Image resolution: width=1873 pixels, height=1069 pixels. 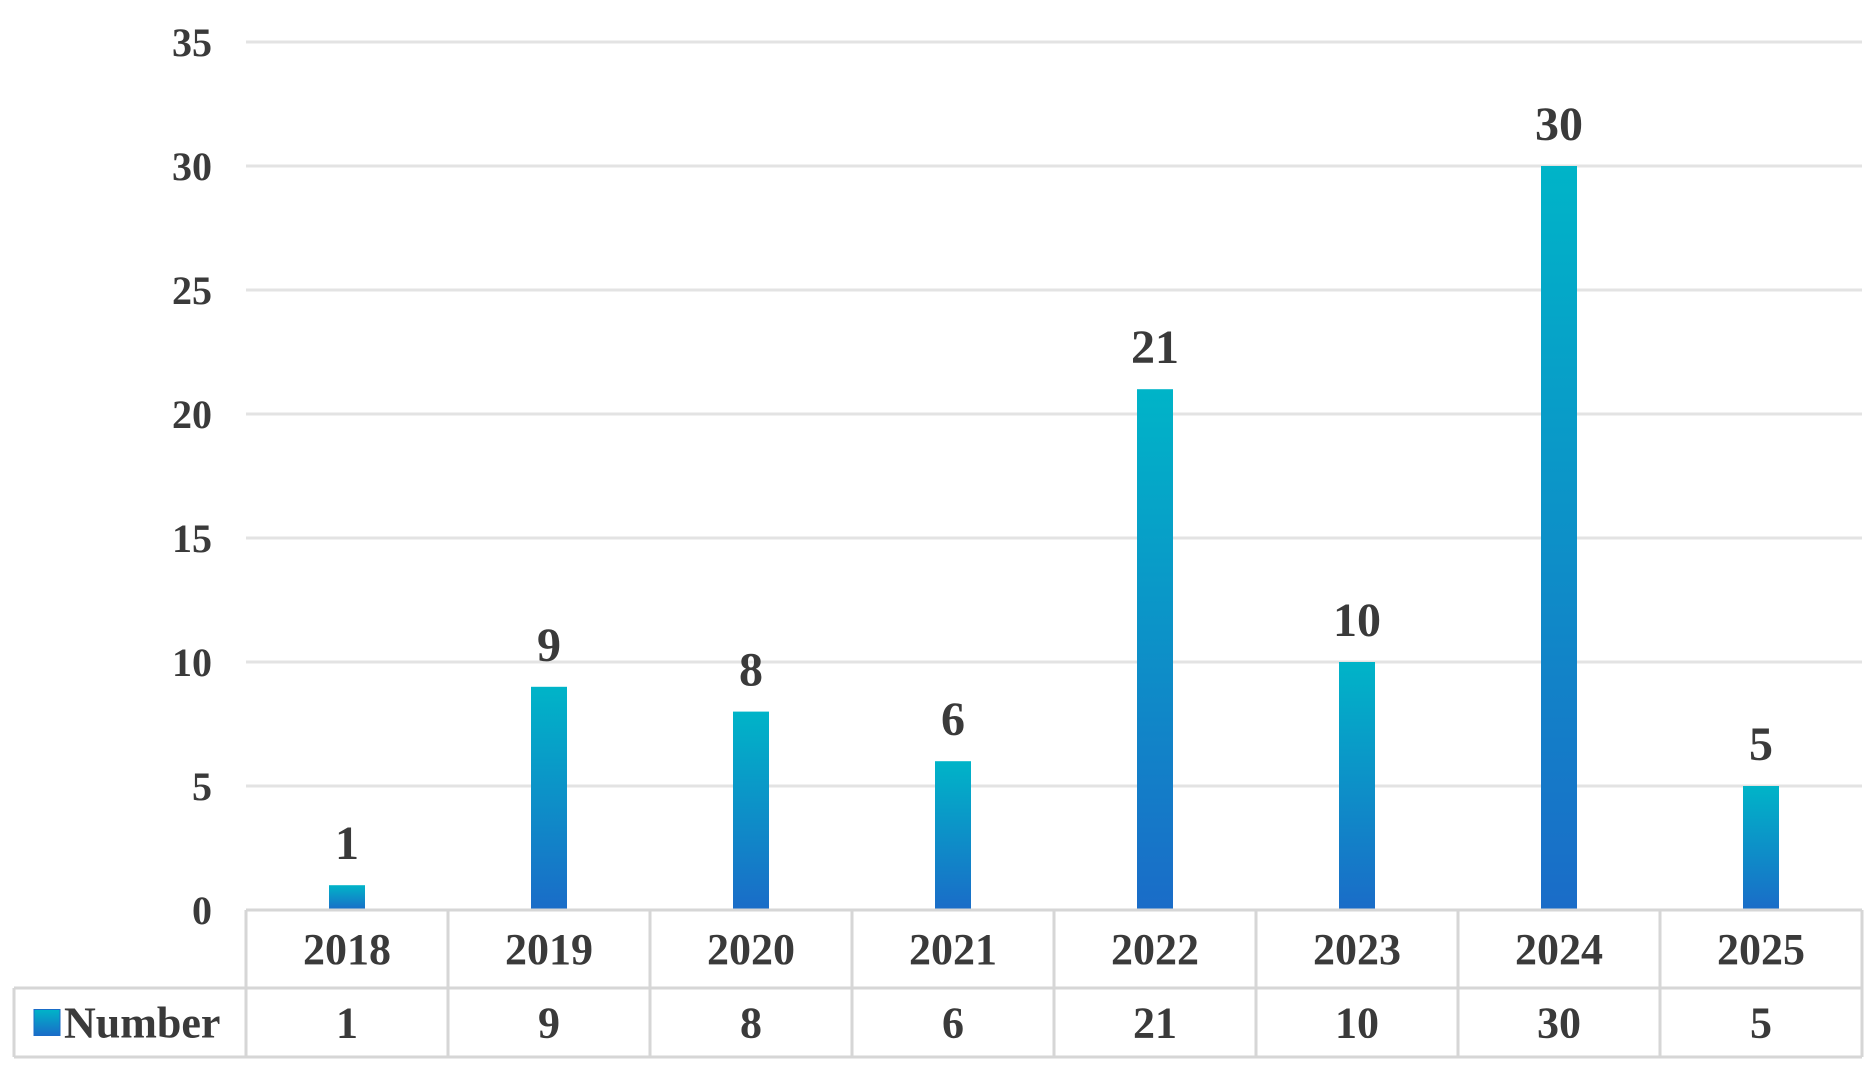 I want to click on y-tick-label: 5, so click(x=202, y=786).